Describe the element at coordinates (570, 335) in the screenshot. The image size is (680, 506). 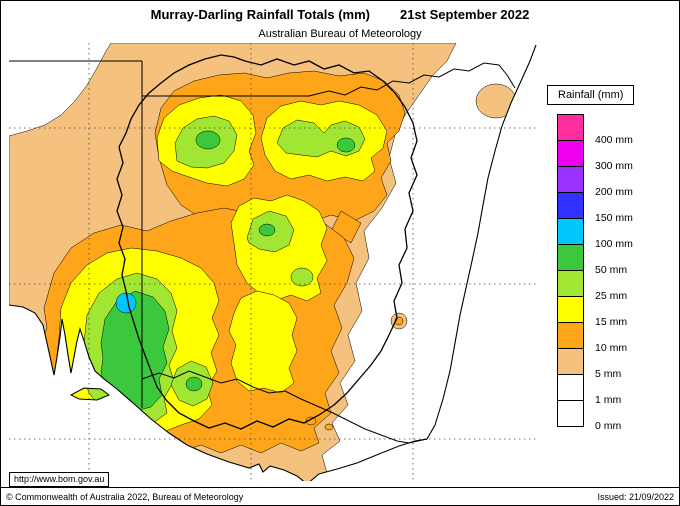
I see `legend-swatch-mm10` at that location.